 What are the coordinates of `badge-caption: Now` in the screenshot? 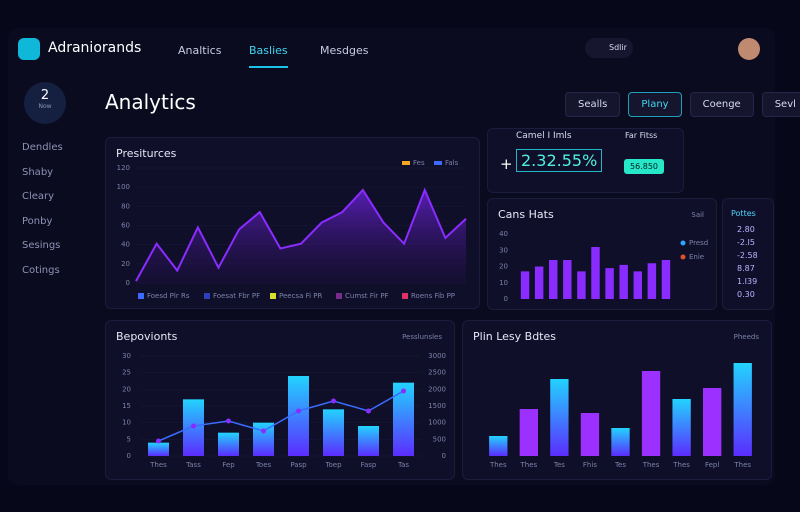 It's located at (45, 106).